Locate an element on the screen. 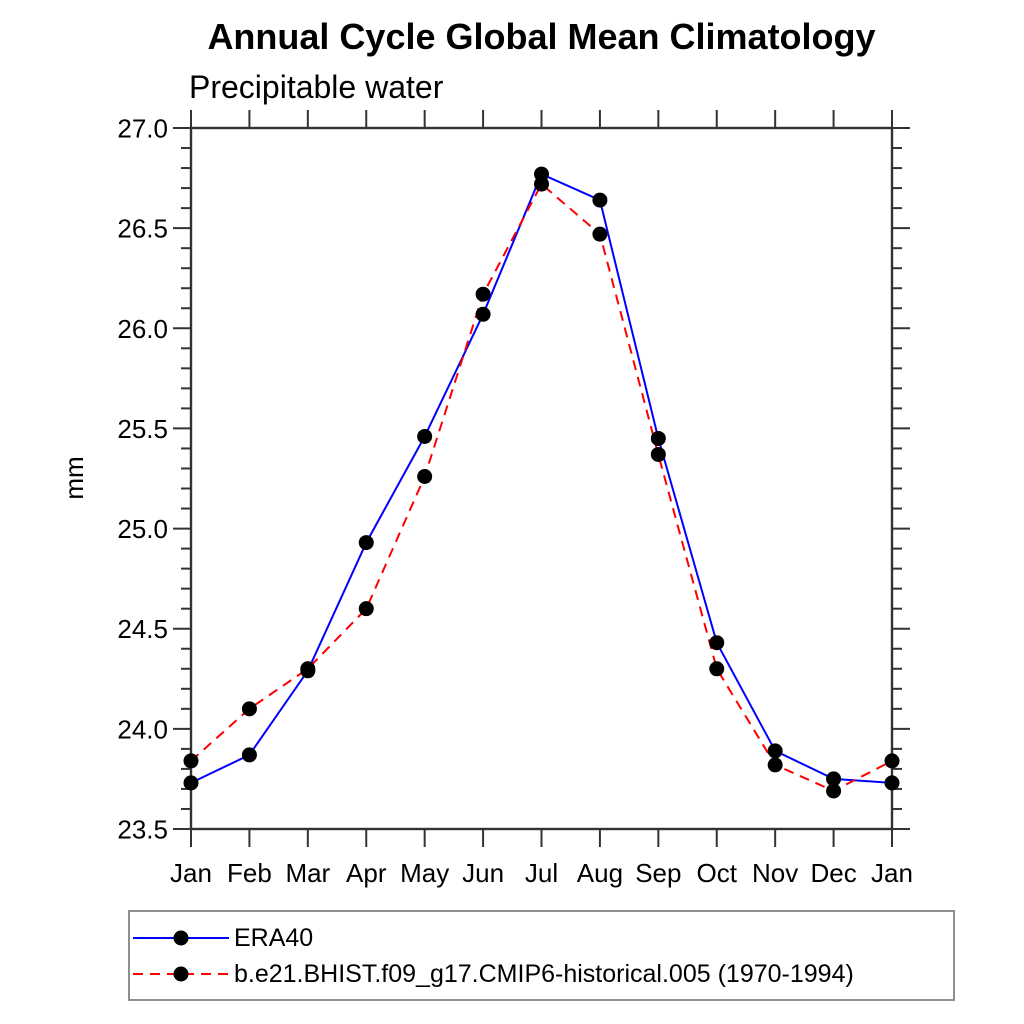 This screenshot has width=1024, height=1024. x-axis-tick-label: Feb is located at coordinates (249, 873).